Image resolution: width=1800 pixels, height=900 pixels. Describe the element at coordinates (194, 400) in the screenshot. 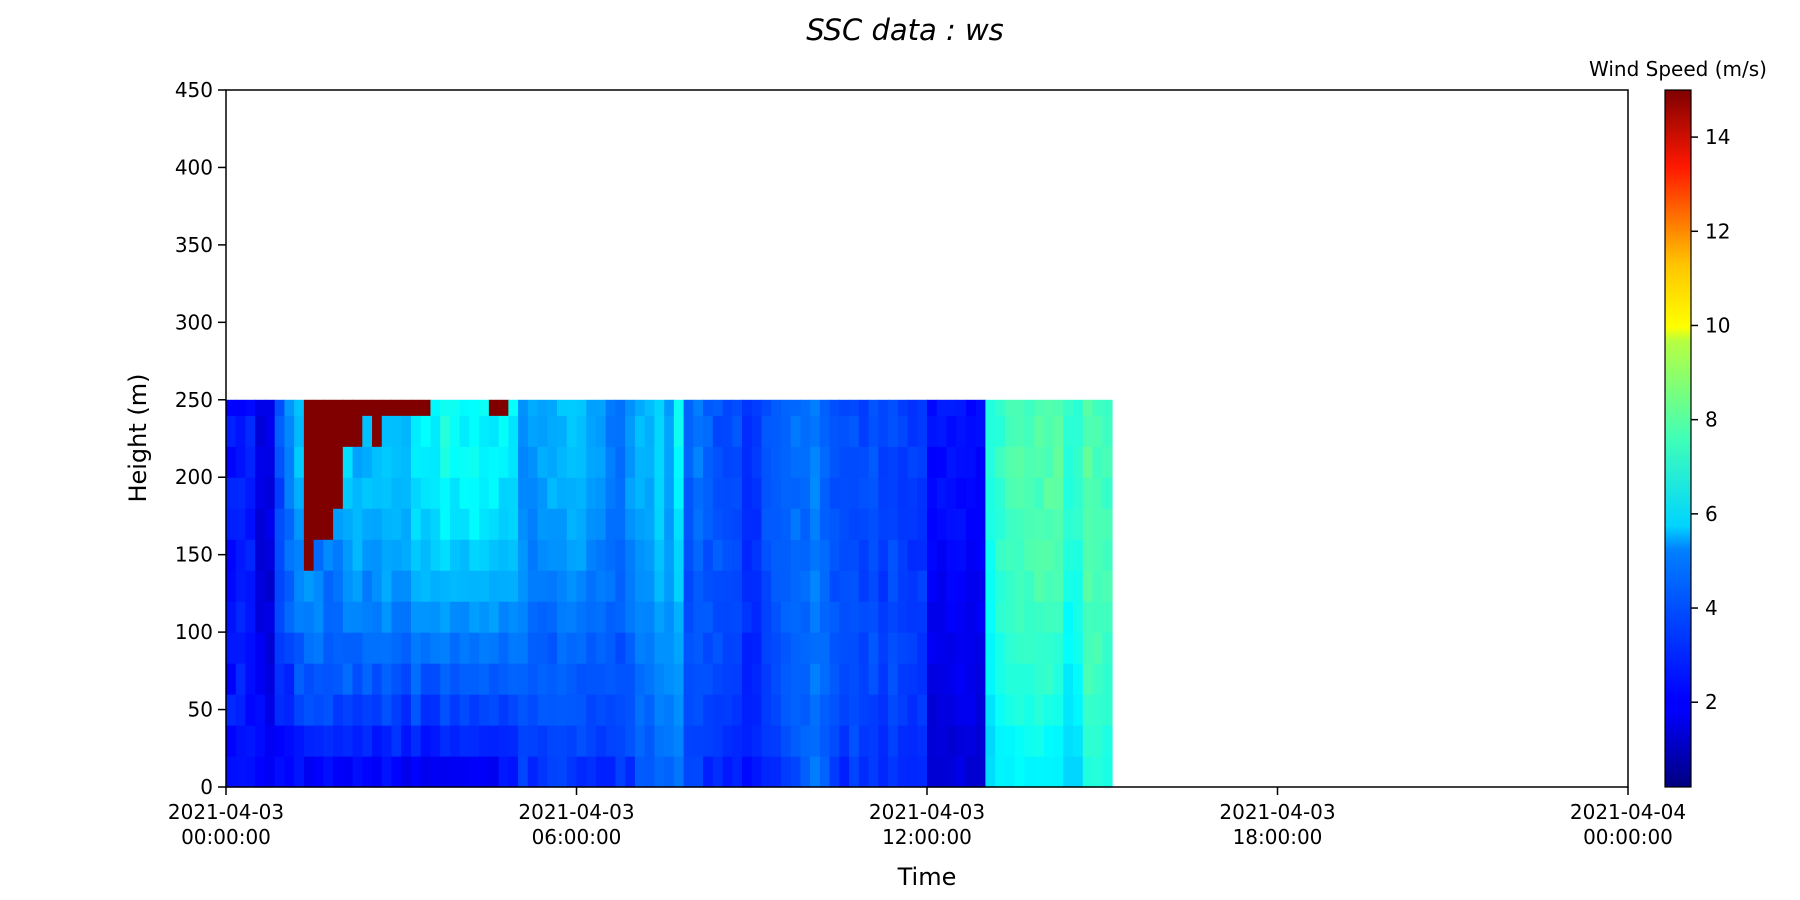

I see `y-tick-label: 250` at that location.